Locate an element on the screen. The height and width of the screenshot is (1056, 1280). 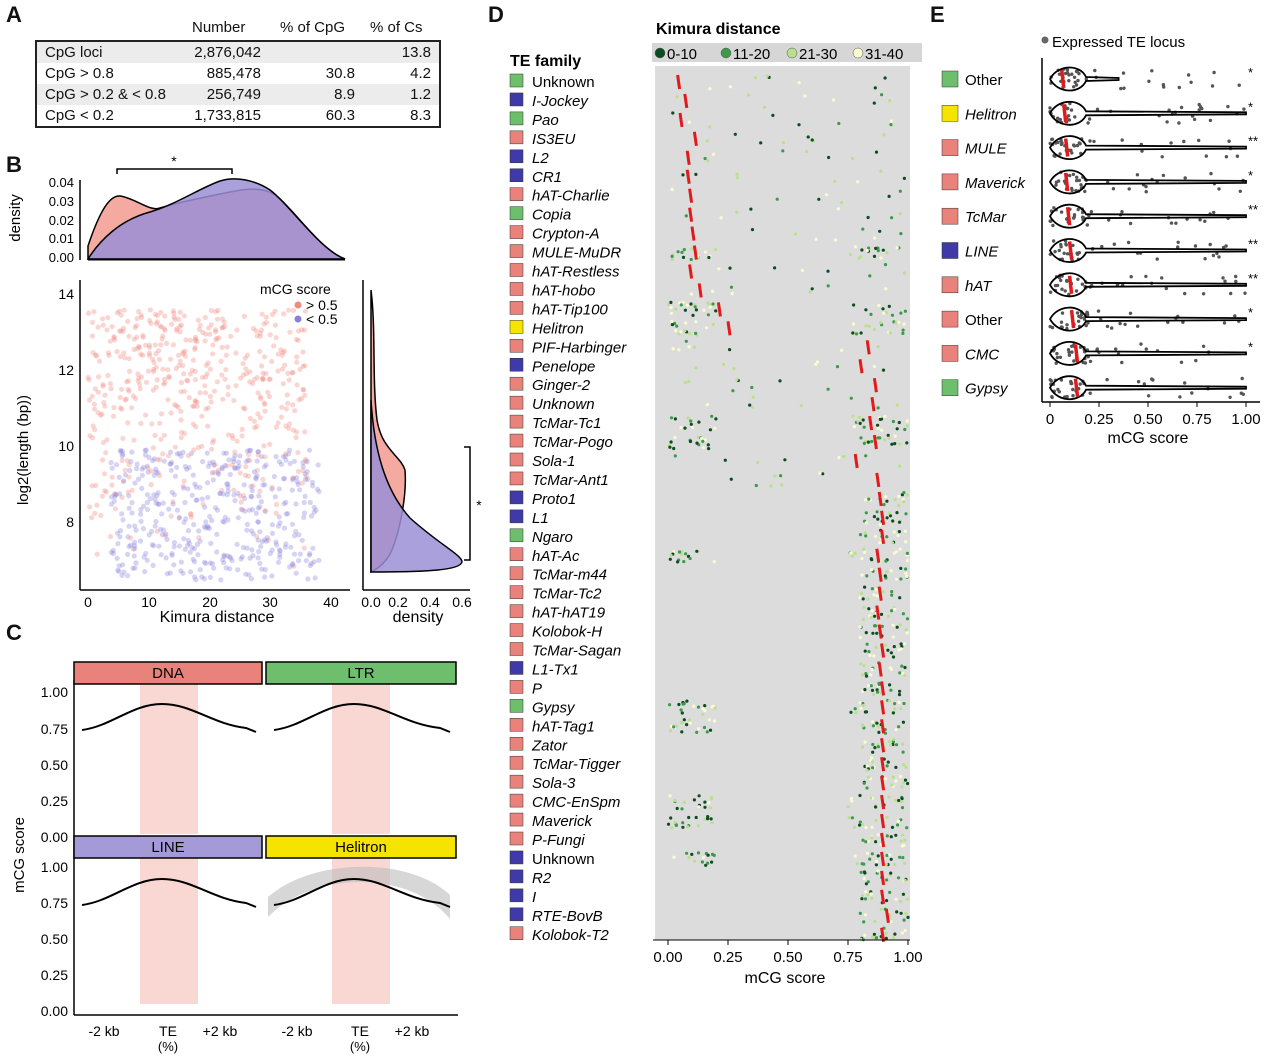
c-xtick: -2 kb is located at coordinates (296, 1031).